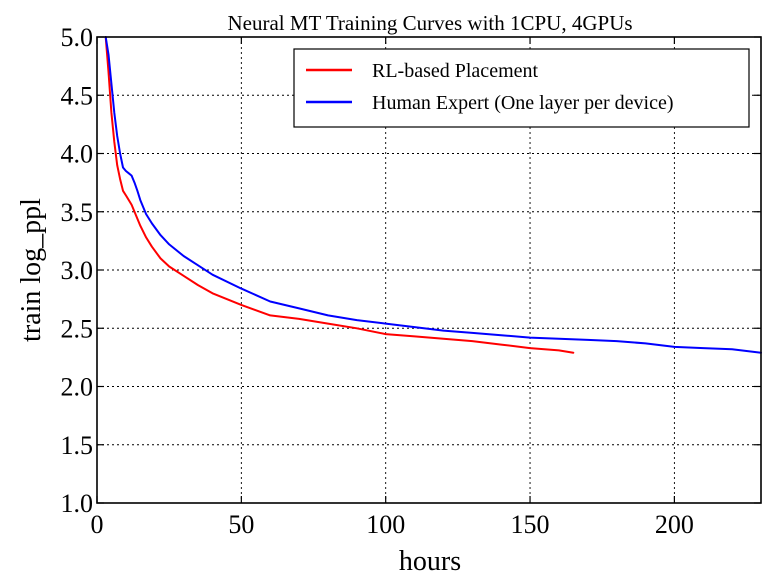  What do you see at coordinates (31, 270) in the screenshot?
I see `y-axis-title: train log_ppl` at bounding box center [31, 270].